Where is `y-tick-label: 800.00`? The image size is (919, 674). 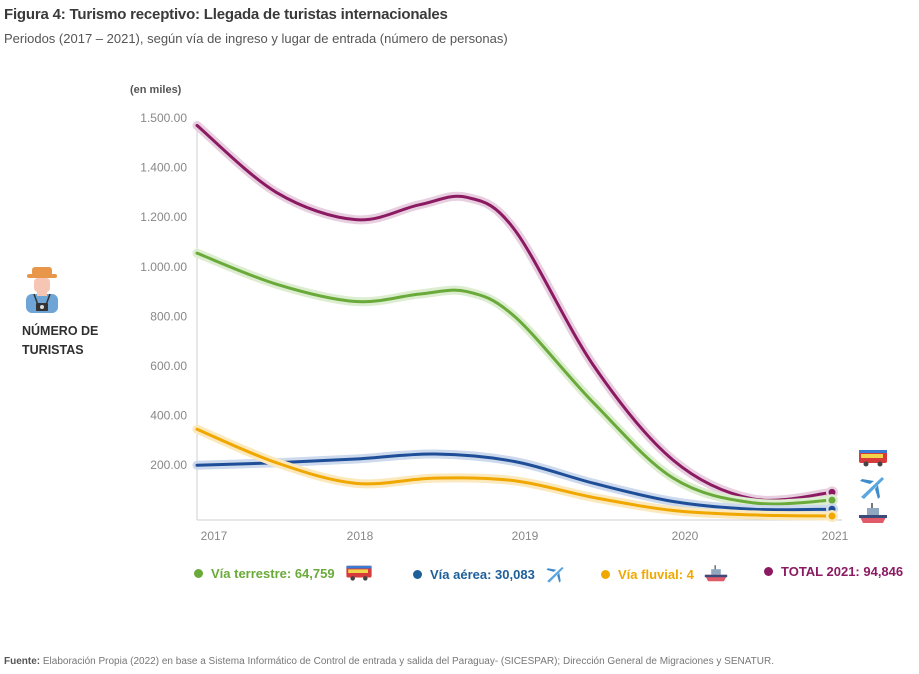 y-tick-label: 800.00 is located at coordinates (168, 316).